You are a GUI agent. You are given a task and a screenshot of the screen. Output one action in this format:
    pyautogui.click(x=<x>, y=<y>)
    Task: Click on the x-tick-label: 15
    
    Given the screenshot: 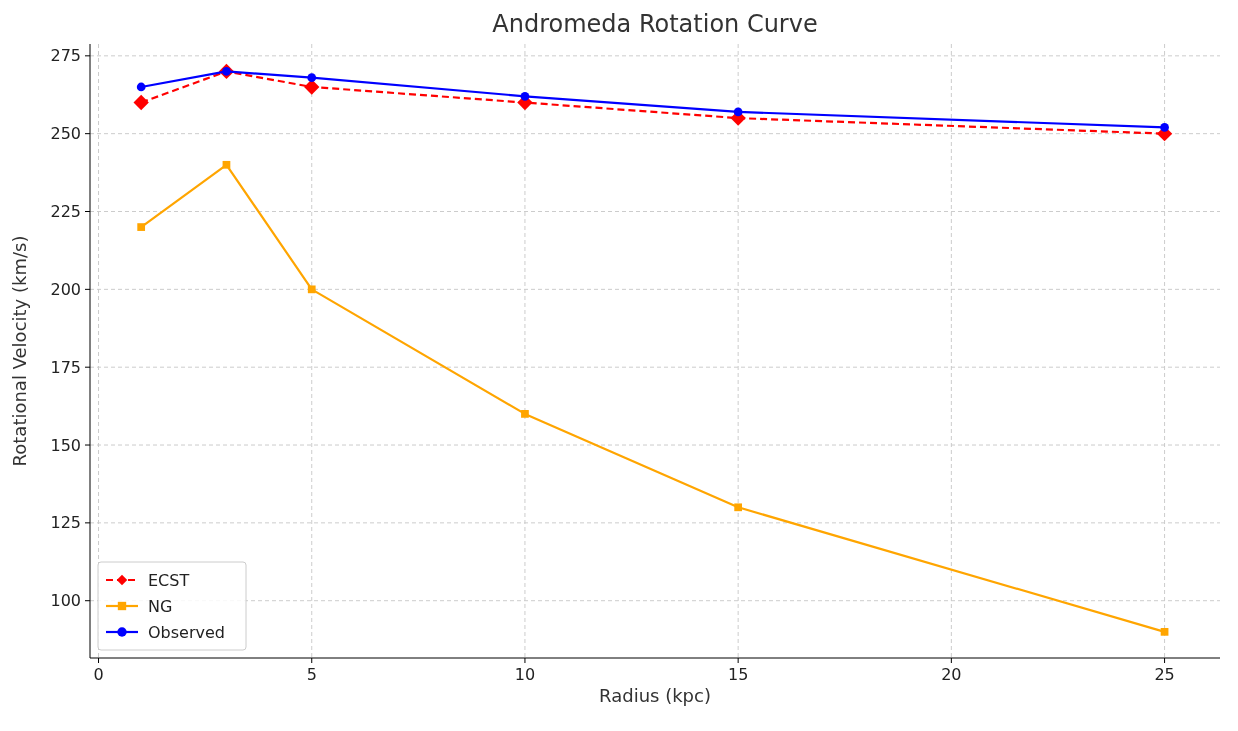 What is the action you would take?
    pyautogui.click(x=738, y=674)
    